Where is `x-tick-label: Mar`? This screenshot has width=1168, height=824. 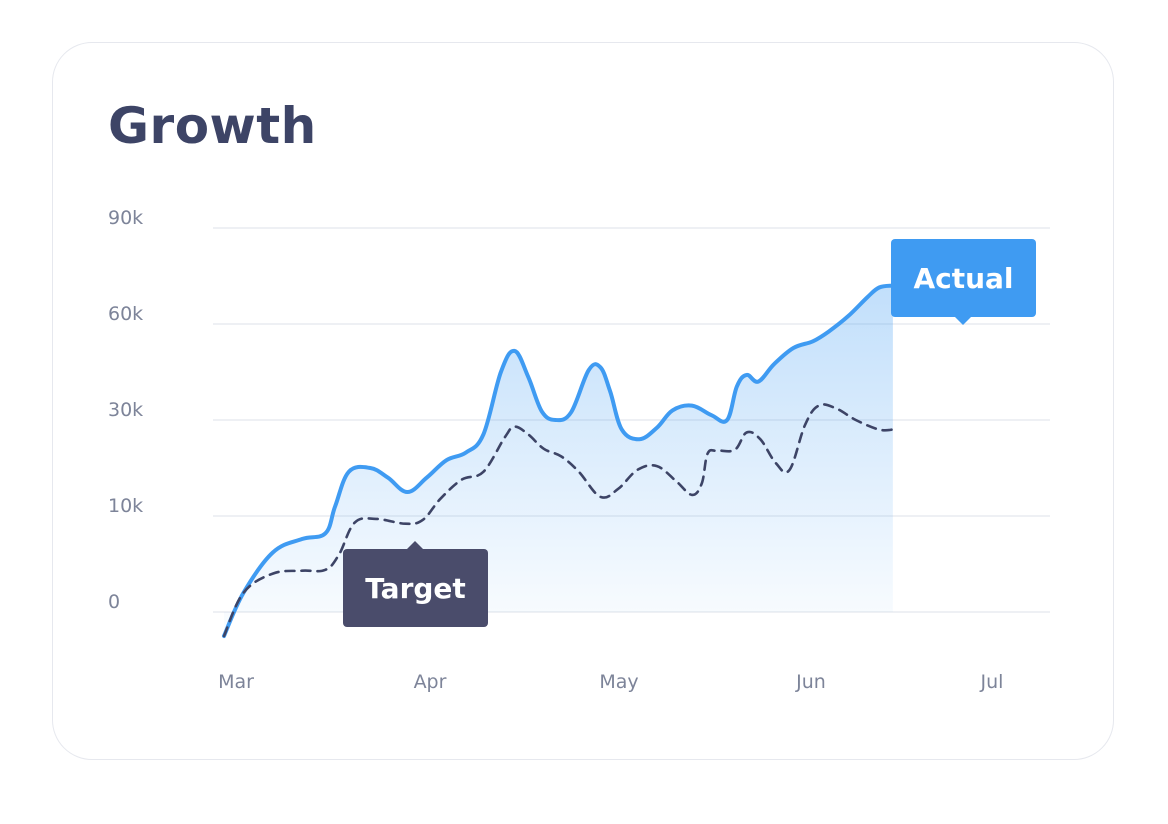
x-tick-label: Mar is located at coordinates (236, 682).